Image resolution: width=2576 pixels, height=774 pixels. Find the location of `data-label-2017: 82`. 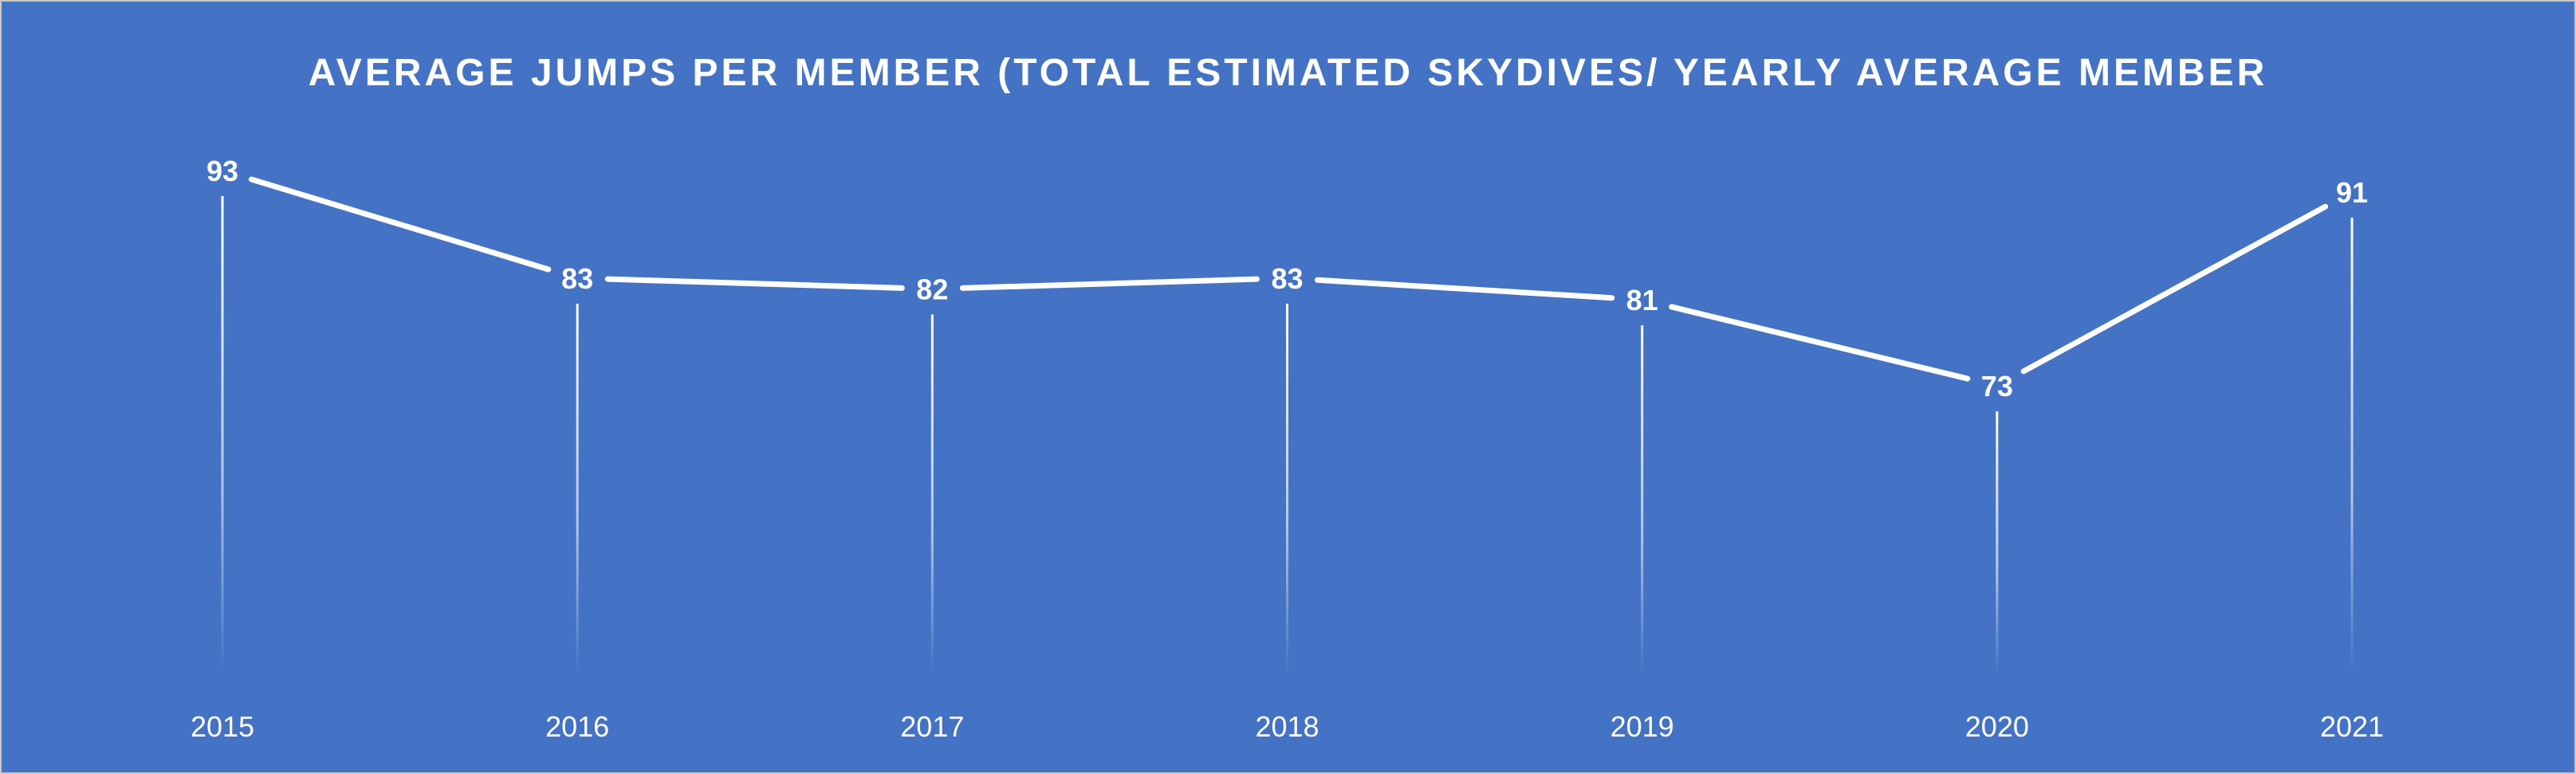

data-label-2017: 82 is located at coordinates (932, 289).